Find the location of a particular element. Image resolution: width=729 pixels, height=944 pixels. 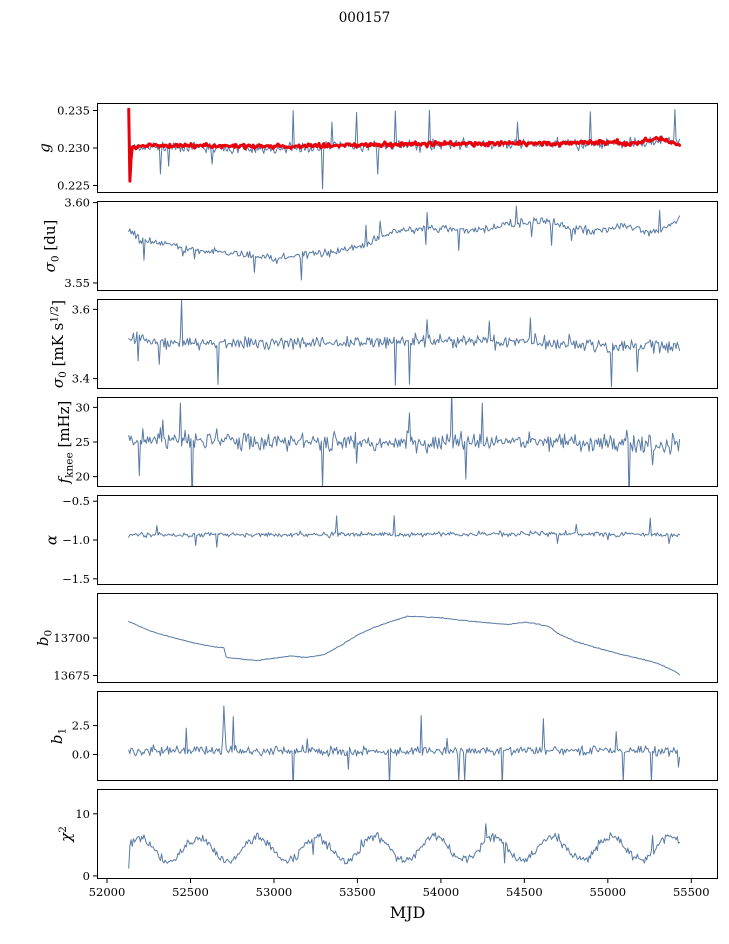

y-tick-label: −1.5 is located at coordinates (76, 579).